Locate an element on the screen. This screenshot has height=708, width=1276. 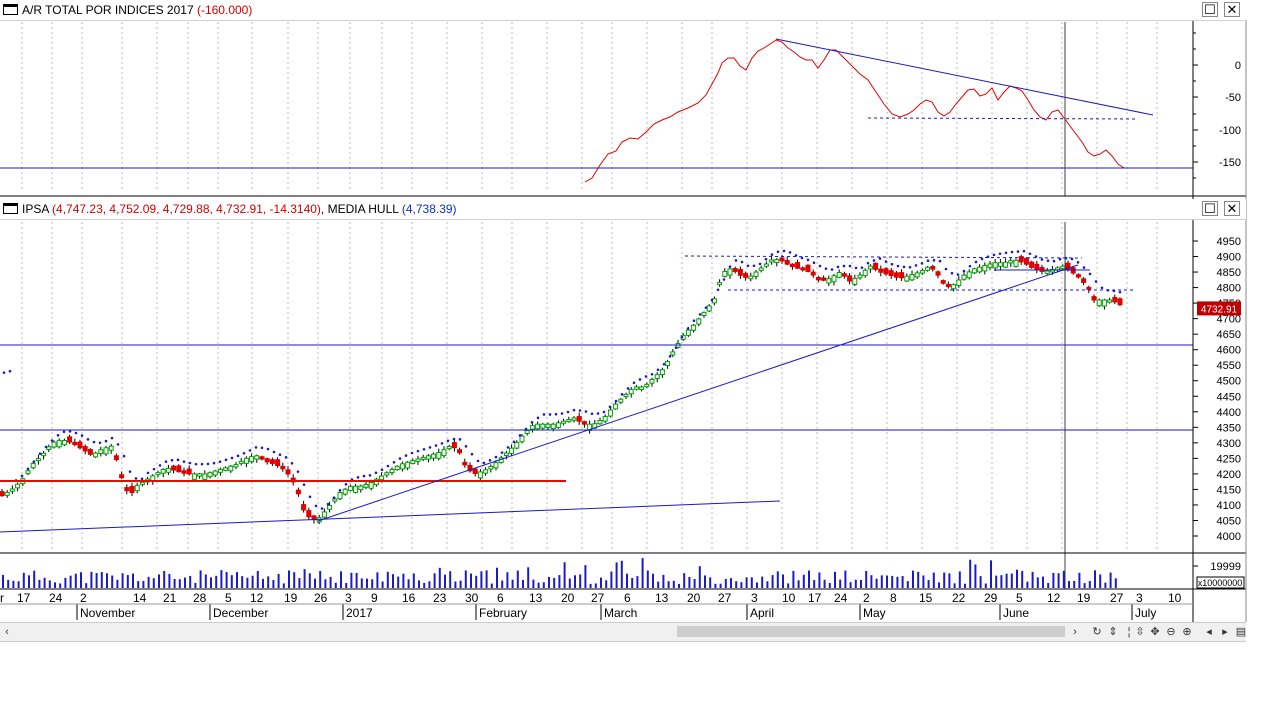
move-icon: ⇳ is located at coordinates (1140, 632).